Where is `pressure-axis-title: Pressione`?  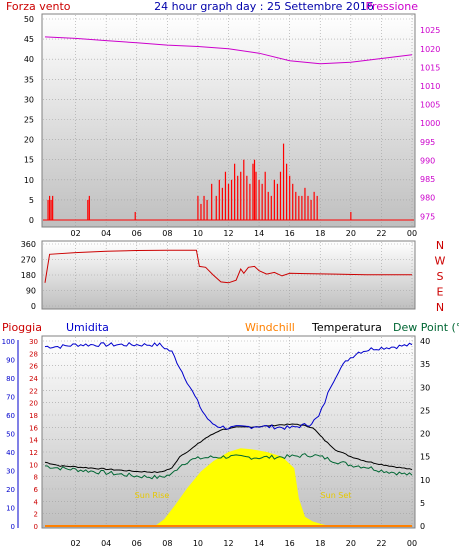
pressure-axis-title: Pressione is located at coordinates (392, 6).